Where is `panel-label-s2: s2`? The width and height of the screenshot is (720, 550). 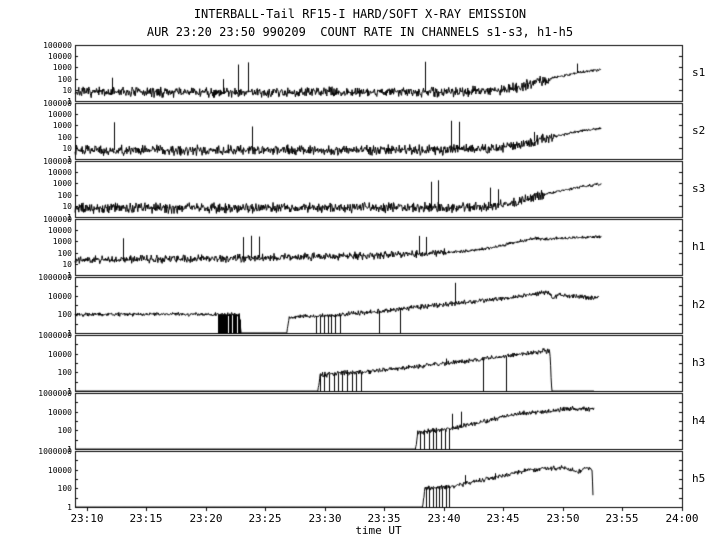
panel-label-s2: s2 is located at coordinates (699, 130).